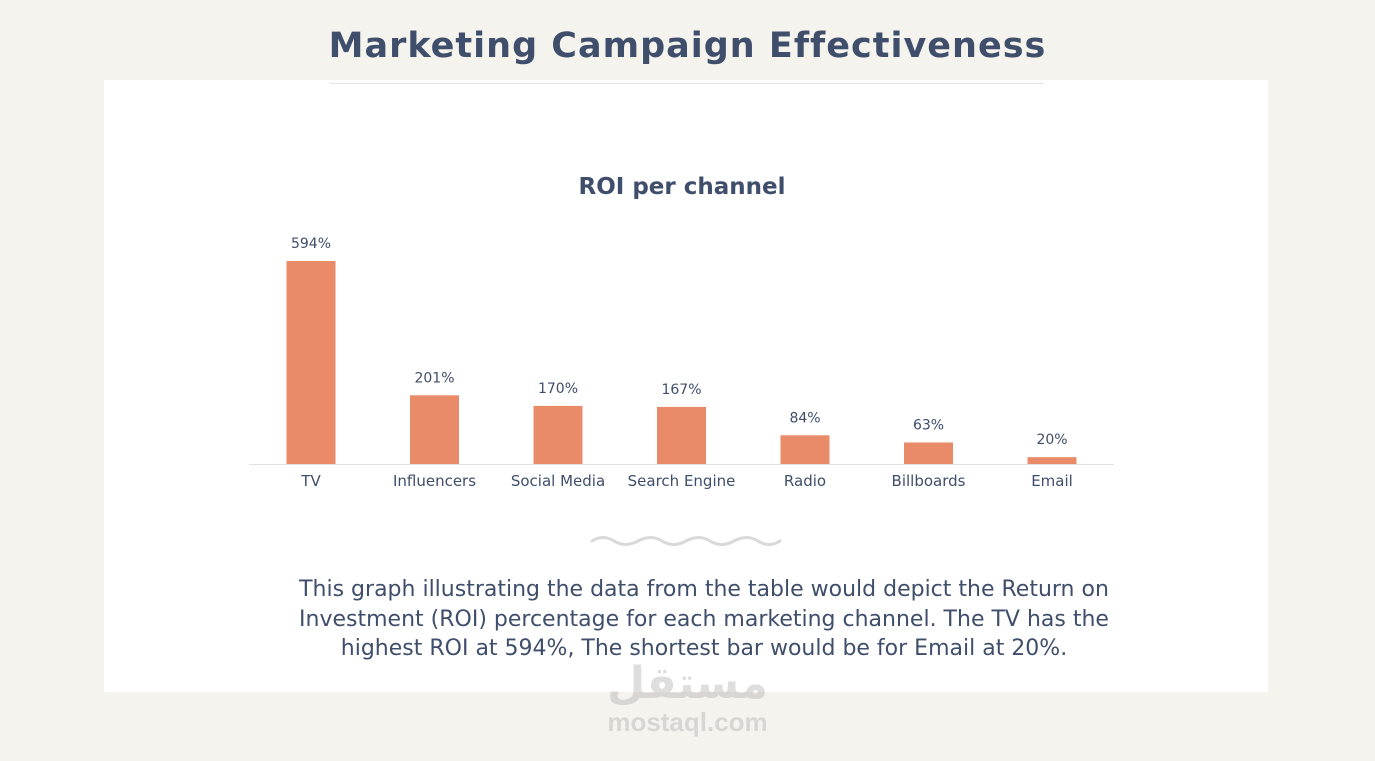 This screenshot has height=761, width=1375. I want to click on category-tick-label: Social Media, so click(558, 481).